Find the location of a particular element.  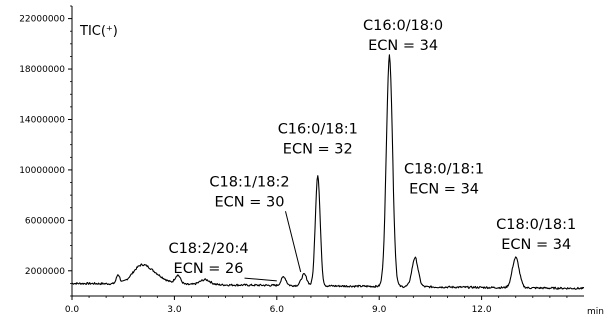

peak-label-ecn: ECN = 30 is located at coordinates (250, 202).